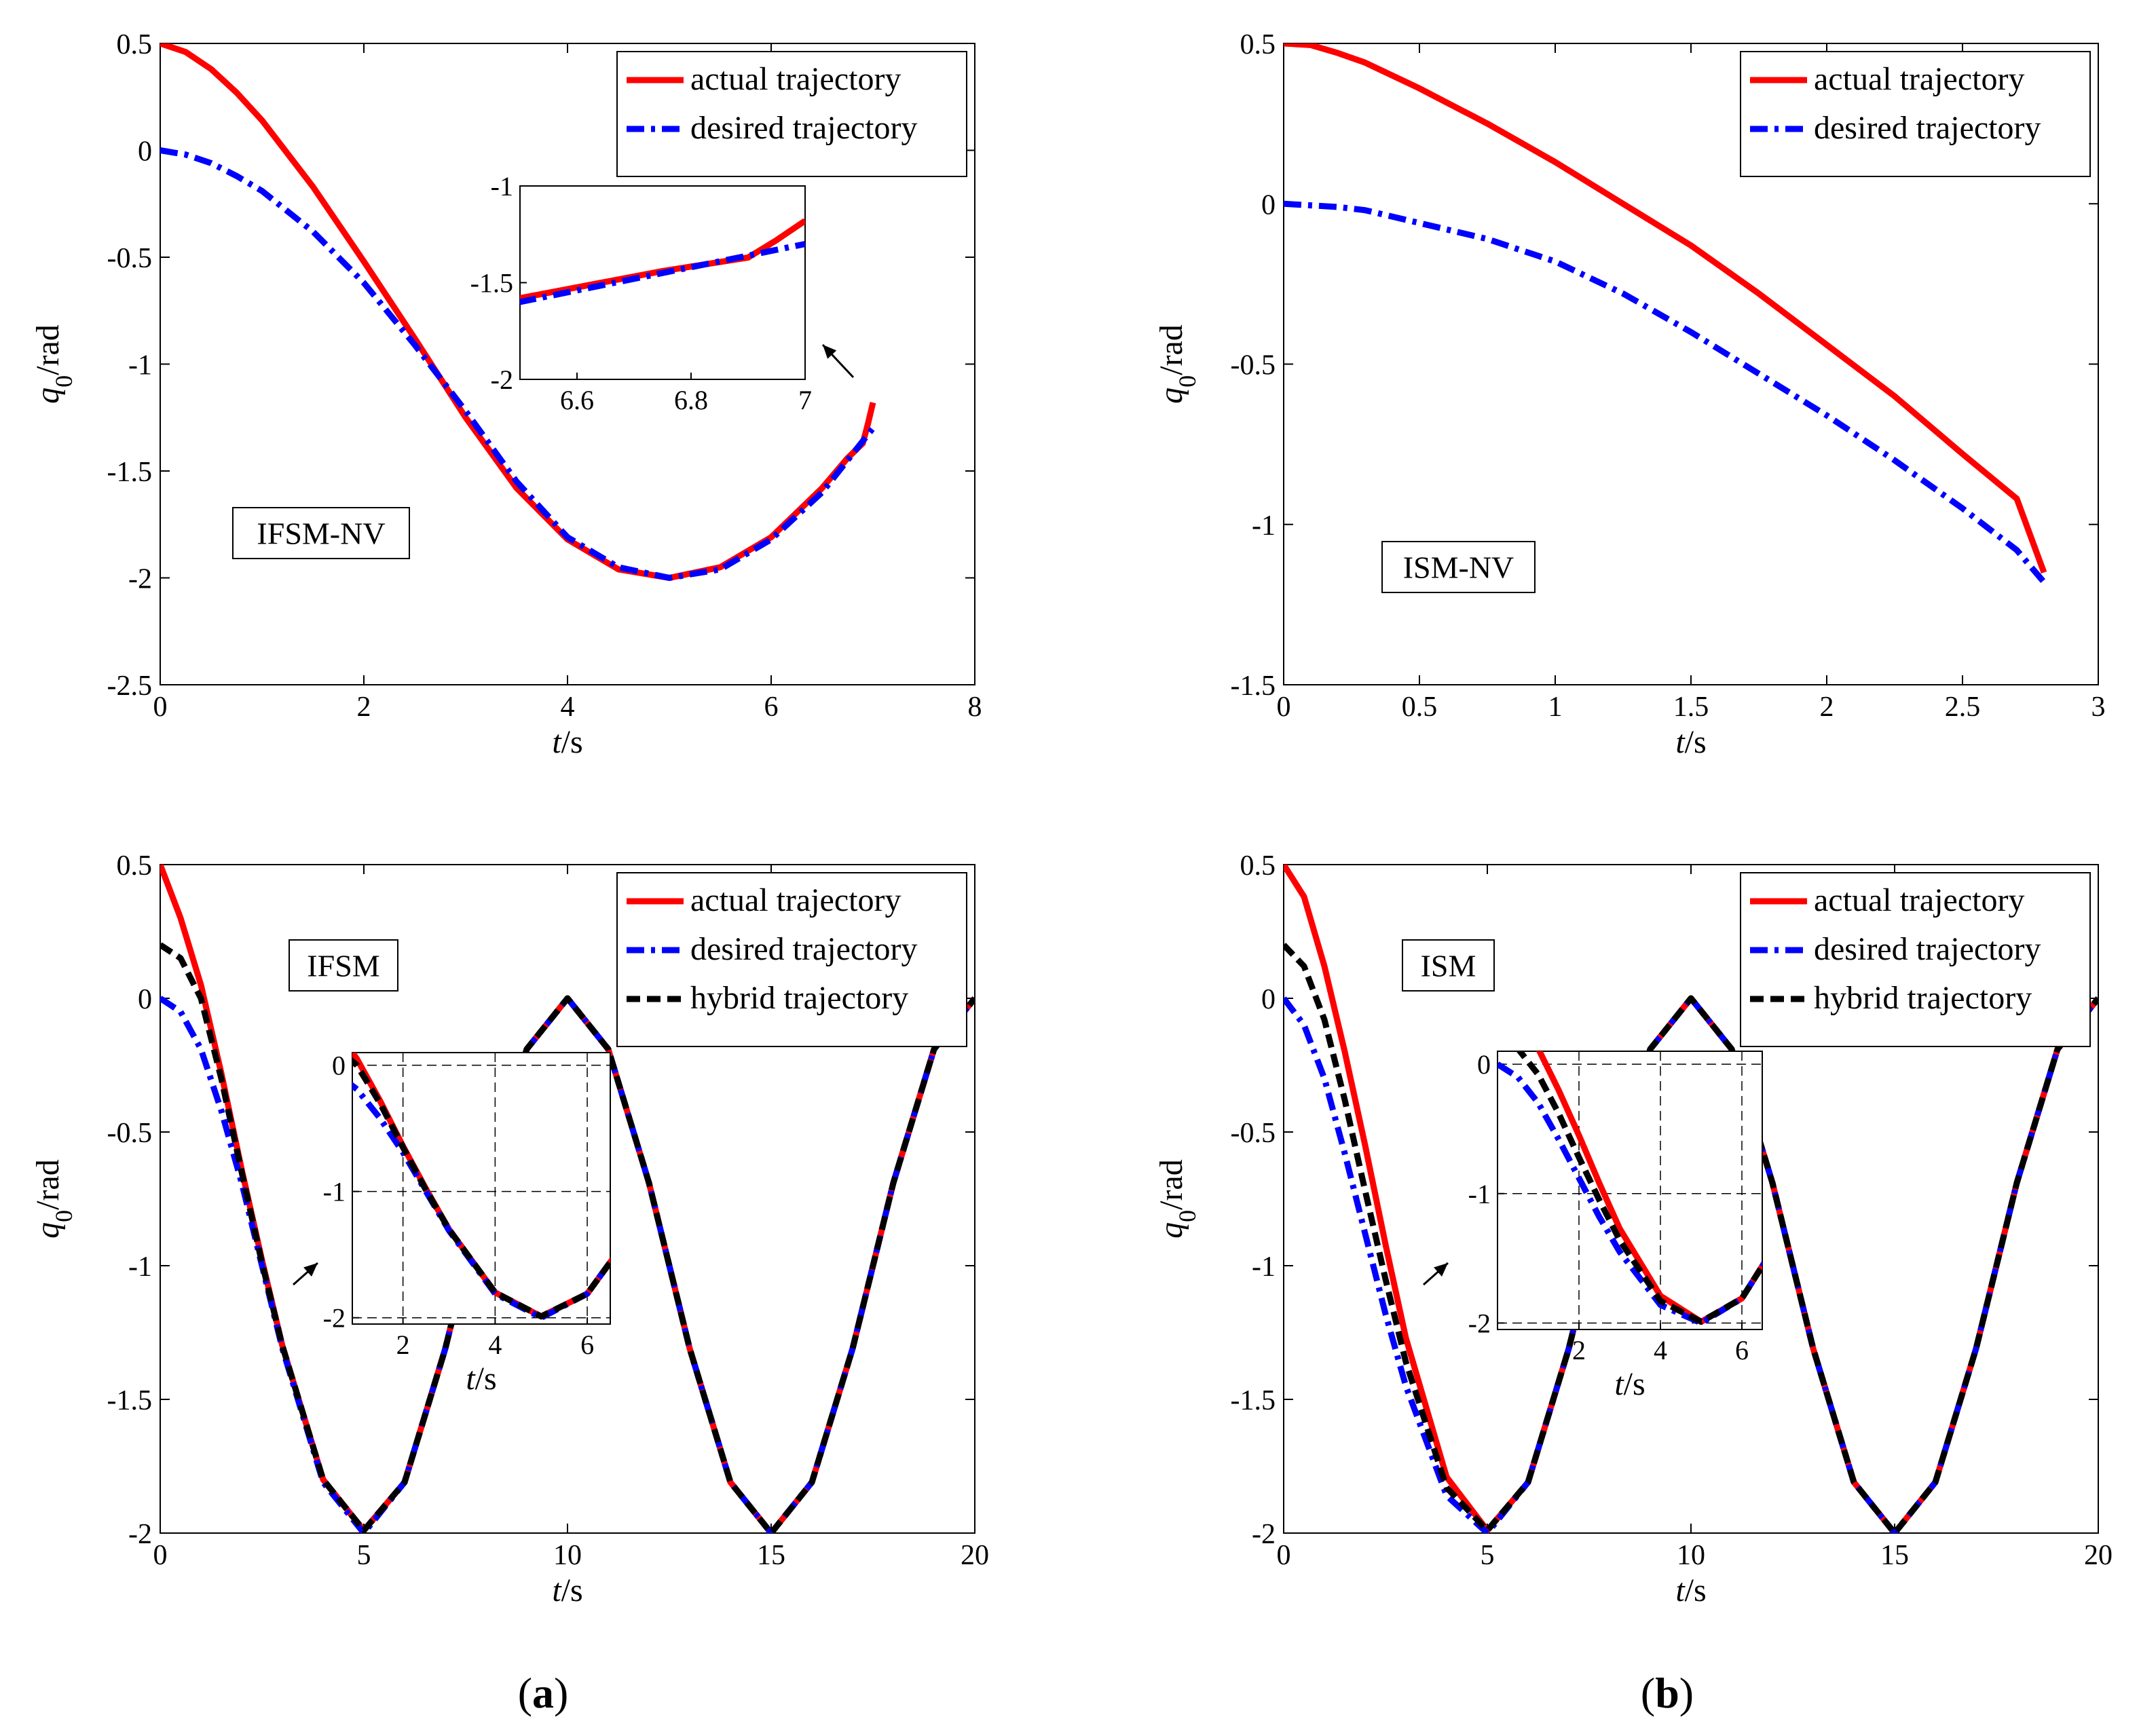 This screenshot has height=1736, width=2139. What do you see at coordinates (1458, 568) in the screenshot?
I see `annotation-label: ISM-NV` at bounding box center [1458, 568].